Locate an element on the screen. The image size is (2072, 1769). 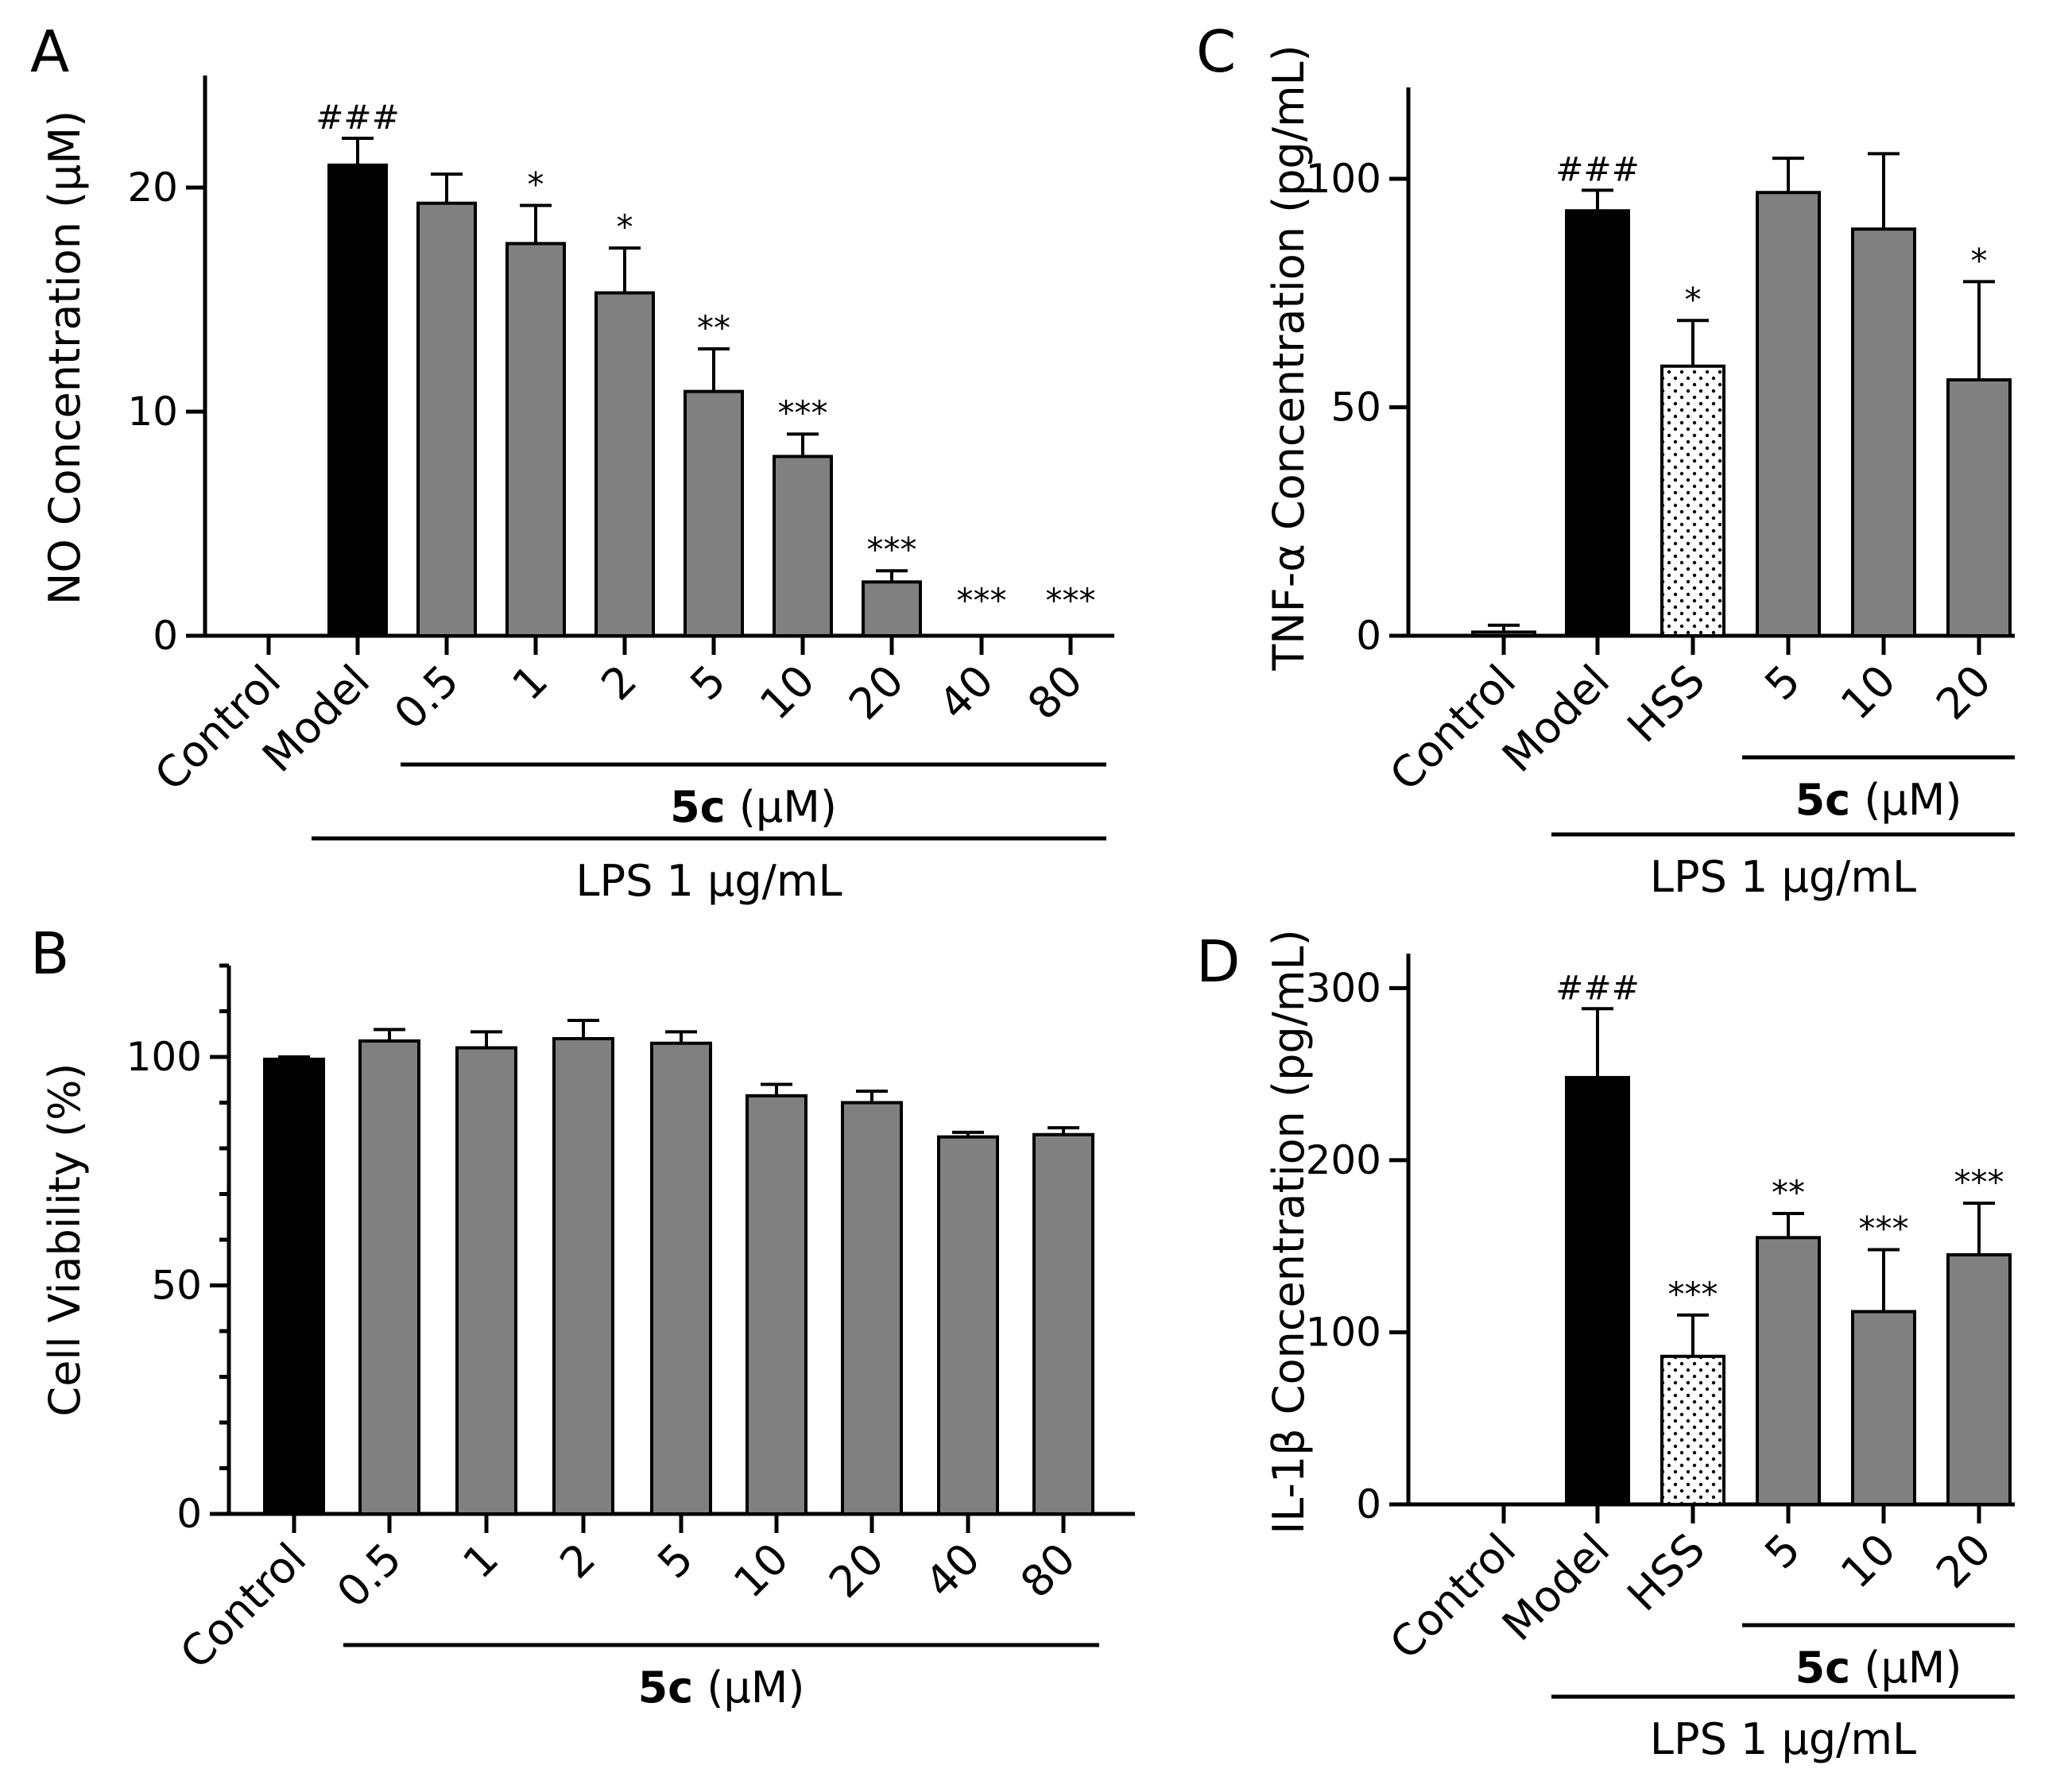
panel-letter: B is located at coordinates (49, 953).